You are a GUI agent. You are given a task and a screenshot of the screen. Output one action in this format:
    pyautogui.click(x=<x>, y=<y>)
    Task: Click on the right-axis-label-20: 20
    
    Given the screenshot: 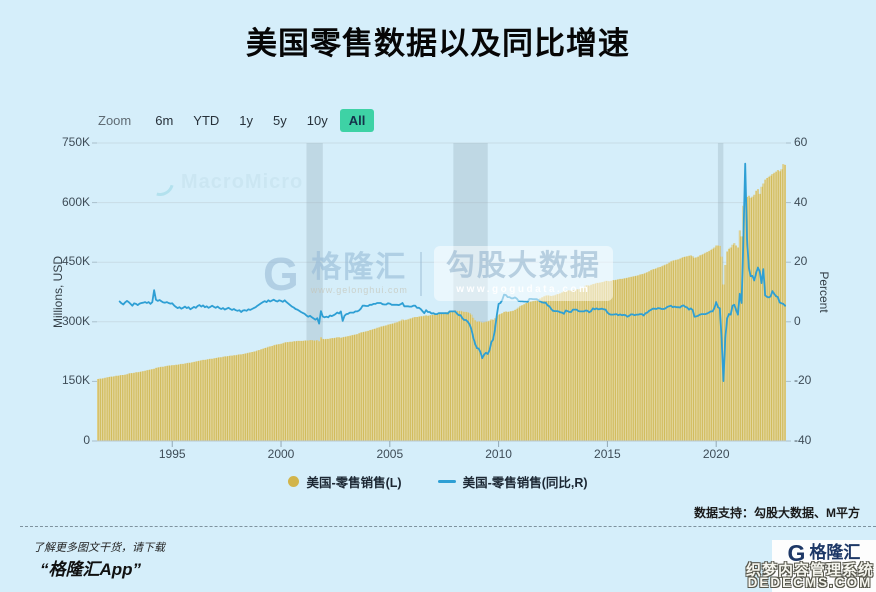 What is the action you would take?
    pyautogui.click(x=801, y=261)
    